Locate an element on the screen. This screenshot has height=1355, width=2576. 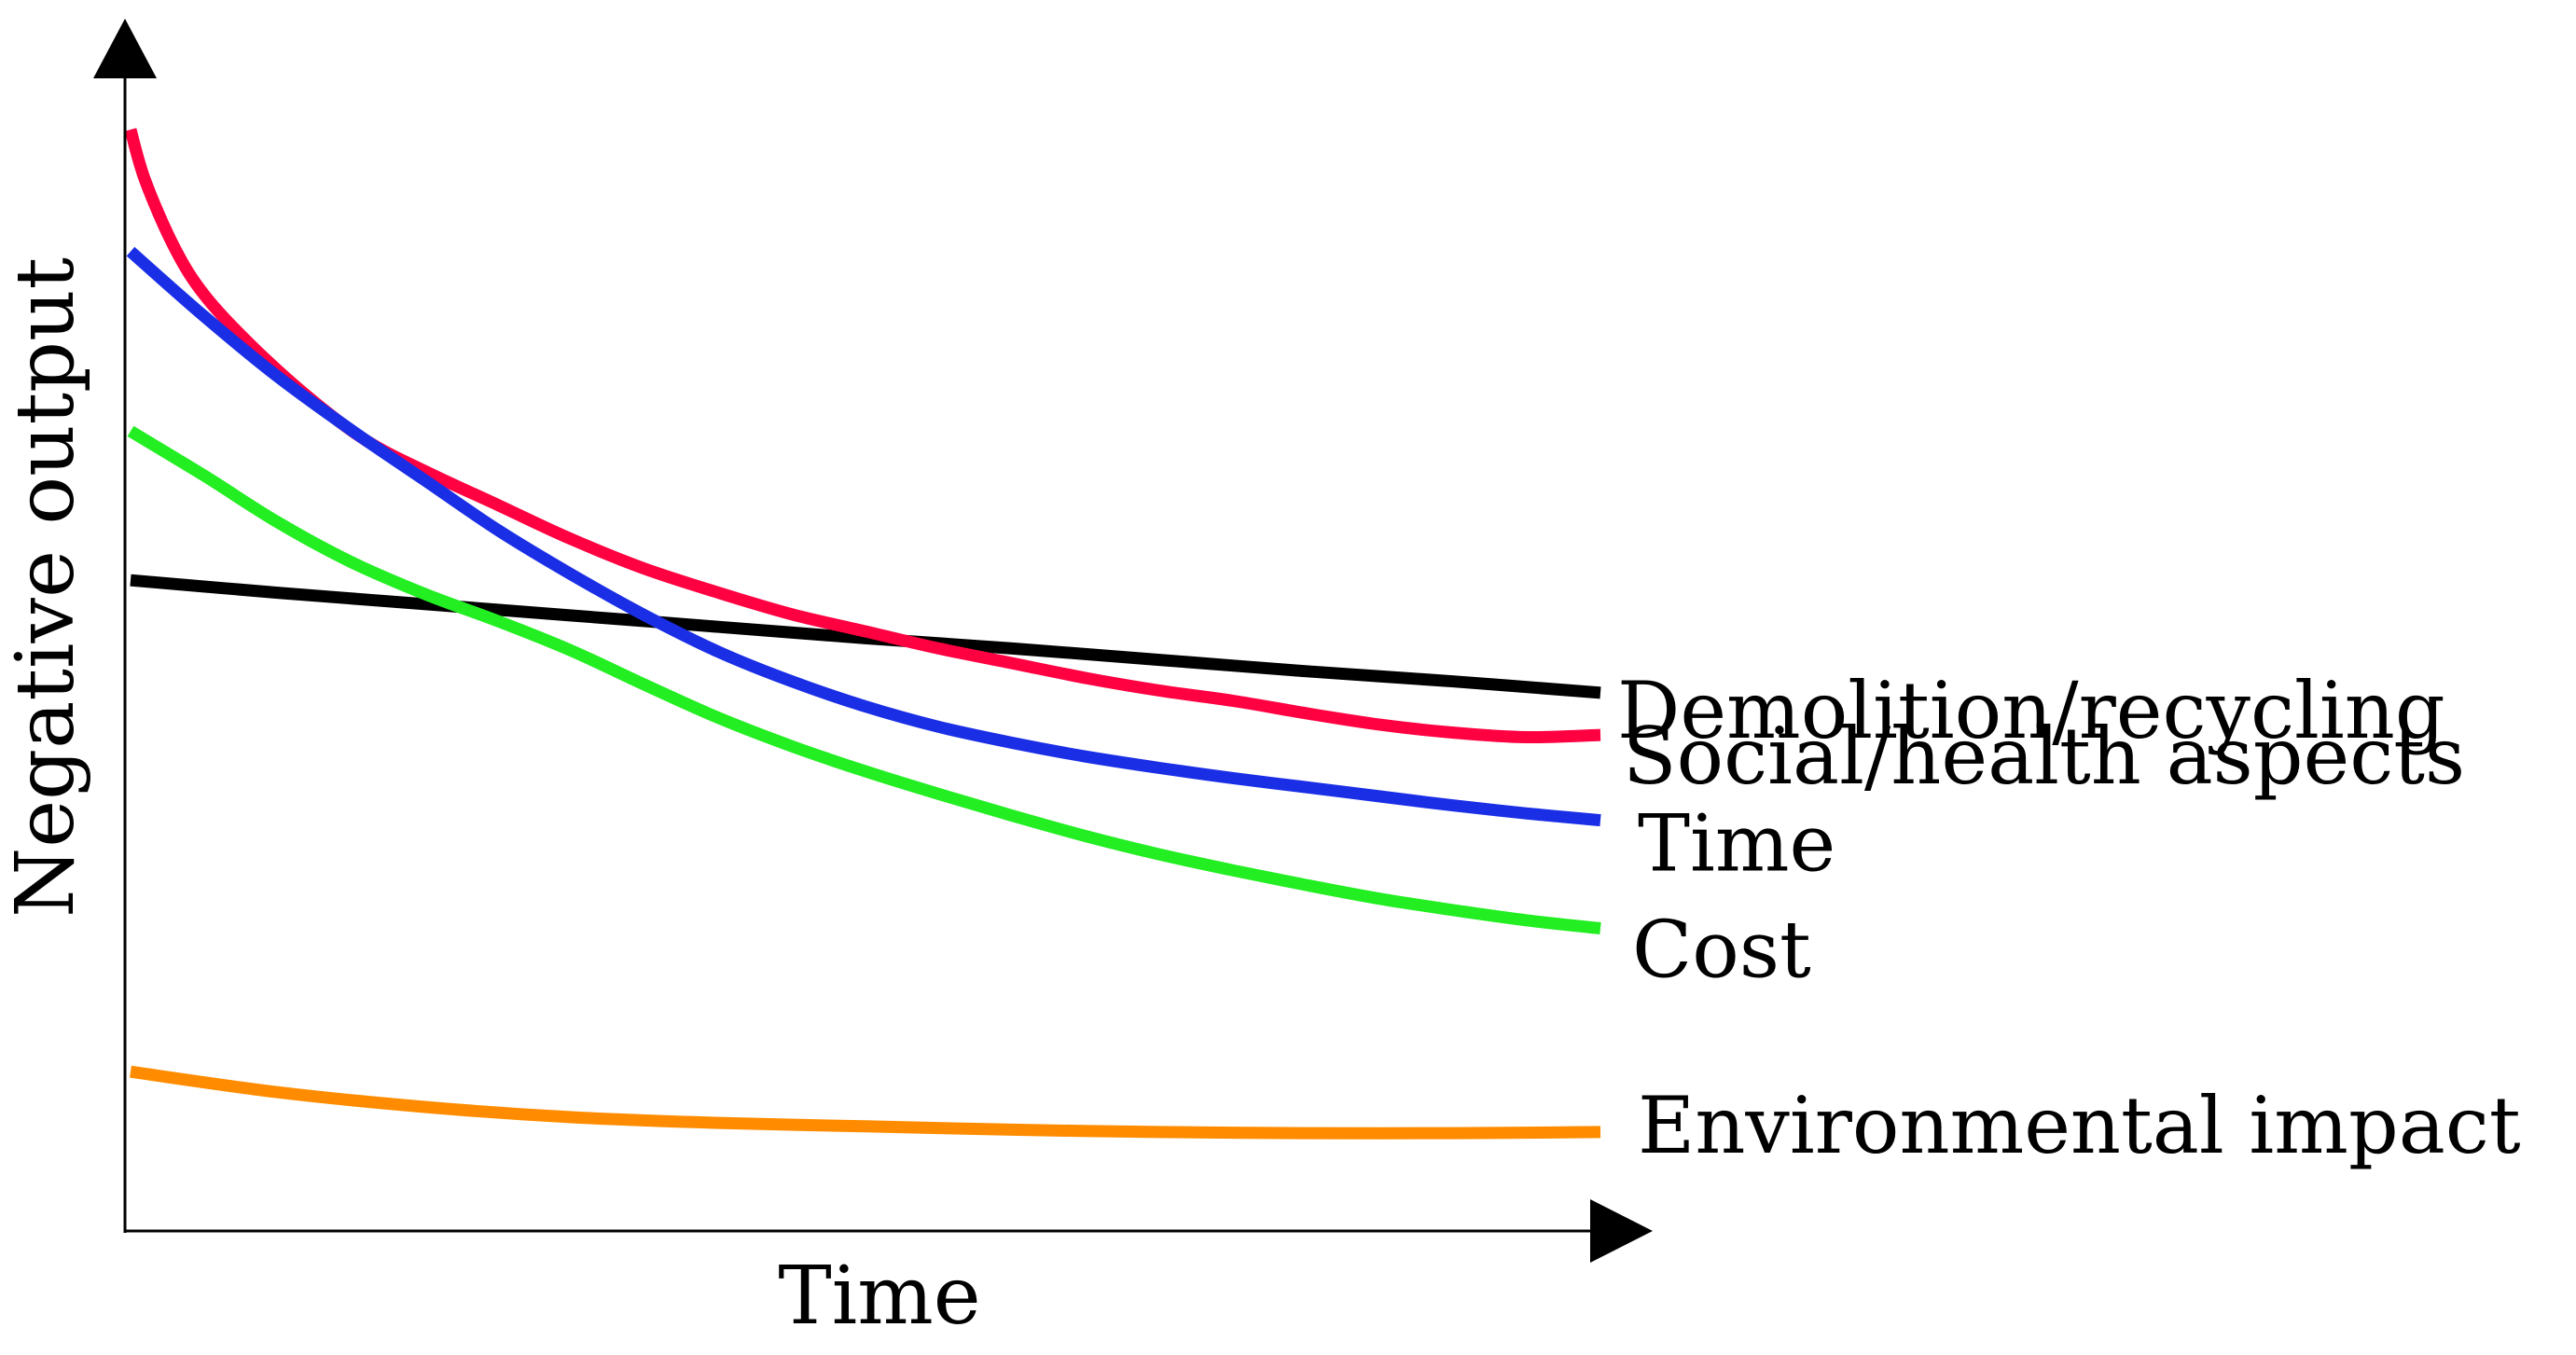
series-label-cost: Cost is located at coordinates (1721, 950).